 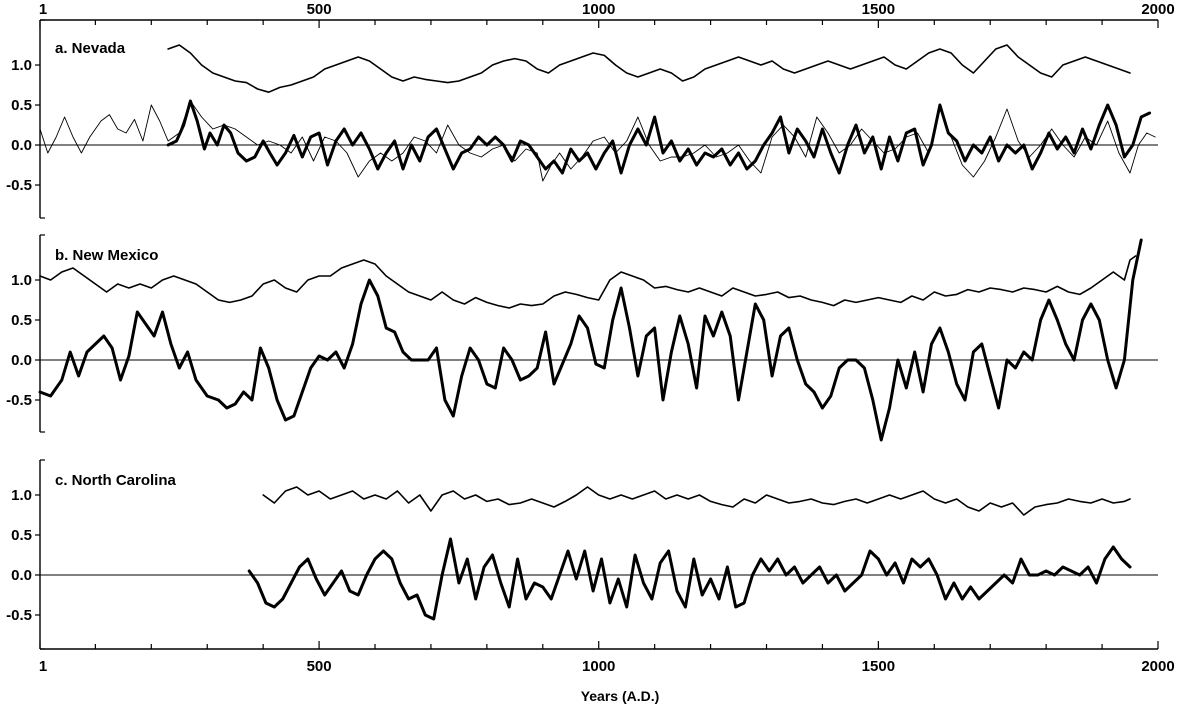 I want to click on x-tick-label-bottom: 1, so click(x=43, y=666).